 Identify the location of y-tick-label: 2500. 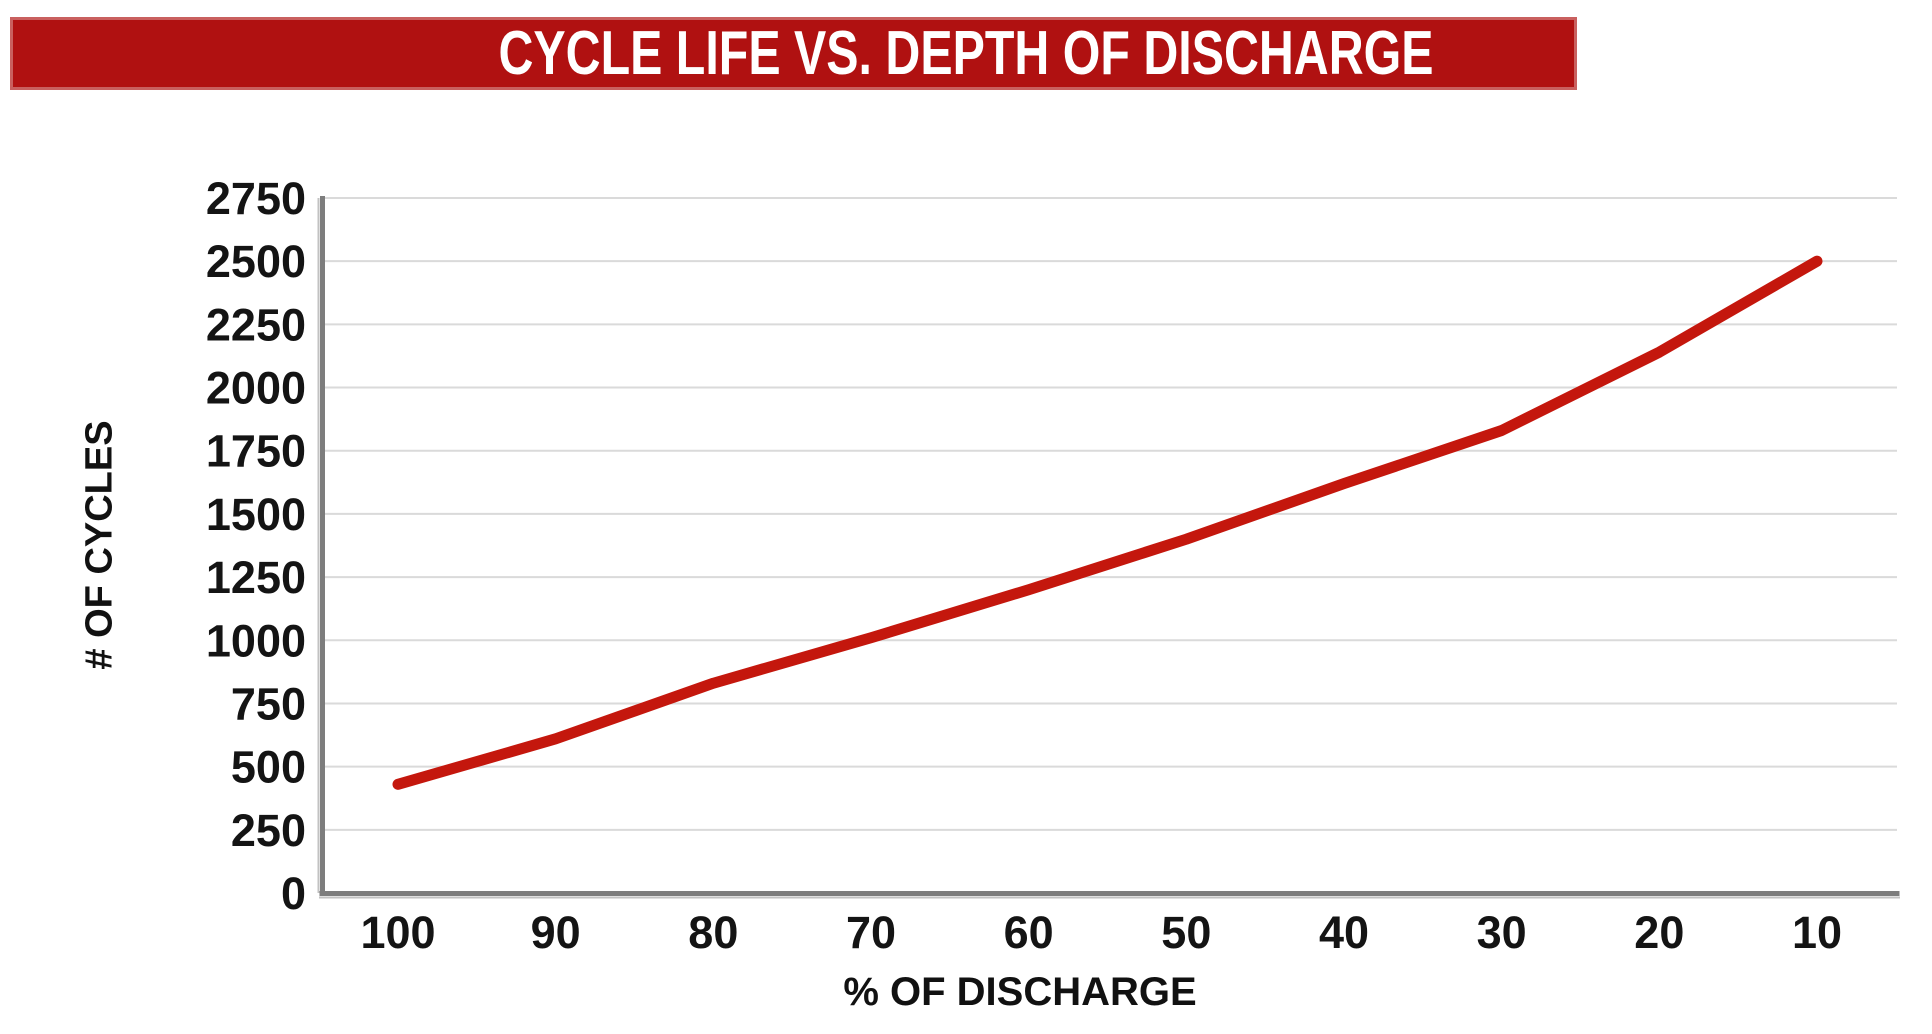
(256, 261).